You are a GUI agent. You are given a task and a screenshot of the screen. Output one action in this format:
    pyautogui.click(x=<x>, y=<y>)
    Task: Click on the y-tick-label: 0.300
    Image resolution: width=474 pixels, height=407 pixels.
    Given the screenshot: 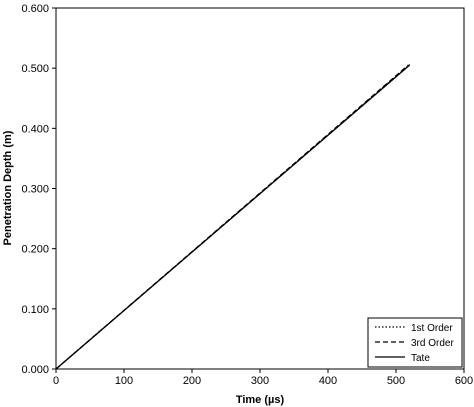 What is the action you would take?
    pyautogui.click(x=35, y=190)
    